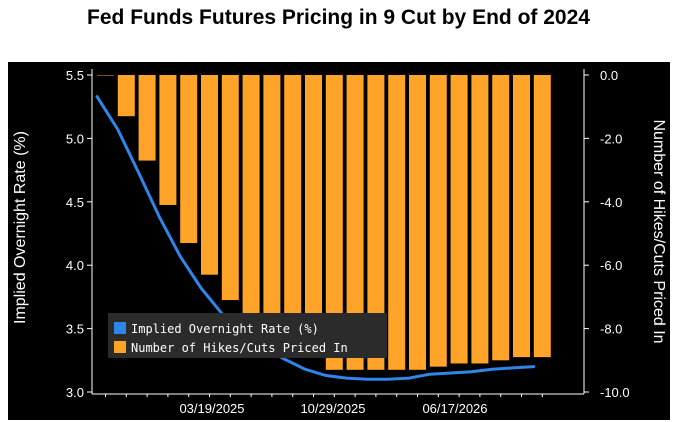  Describe the element at coordinates (658, 231) in the screenshot. I see `right-axis-title: Number of Hikes/Cuts Priced In` at that location.